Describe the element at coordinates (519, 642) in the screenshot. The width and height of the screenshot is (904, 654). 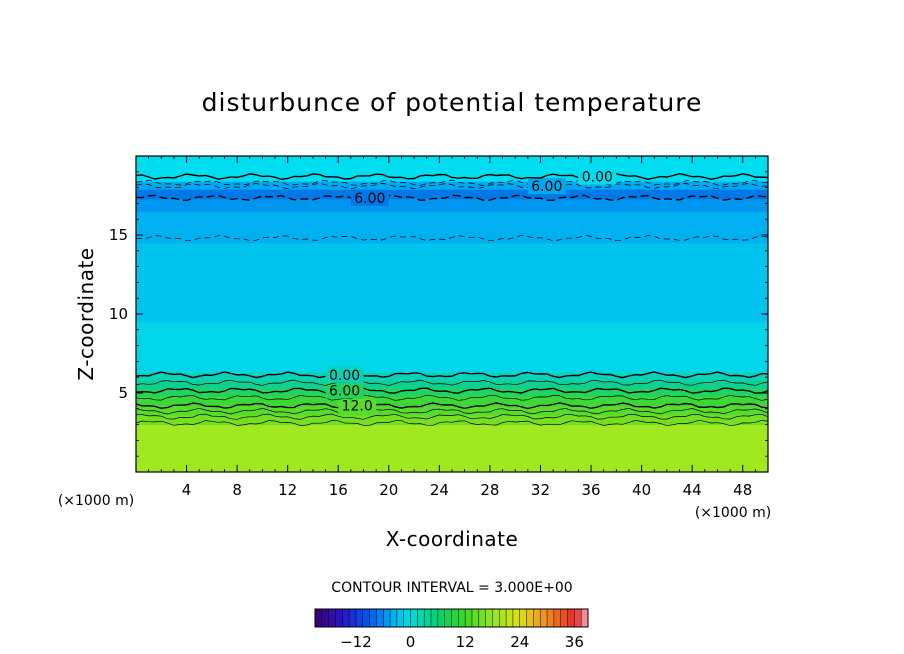
I see `colorbar-tick-label-3: 24` at that location.